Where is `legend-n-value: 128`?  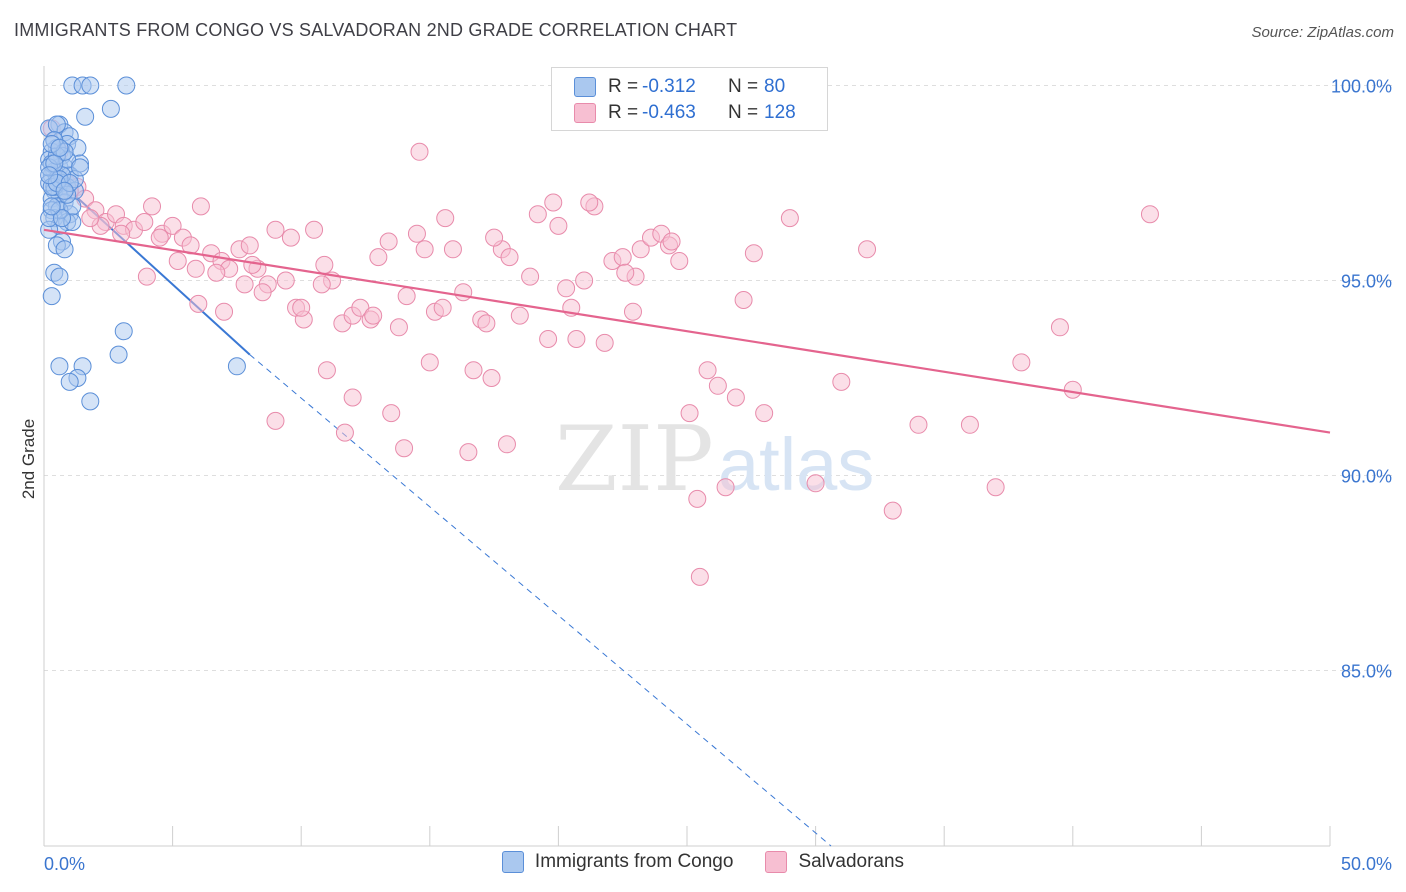 legend-n-value: 128 is located at coordinates (780, 112).